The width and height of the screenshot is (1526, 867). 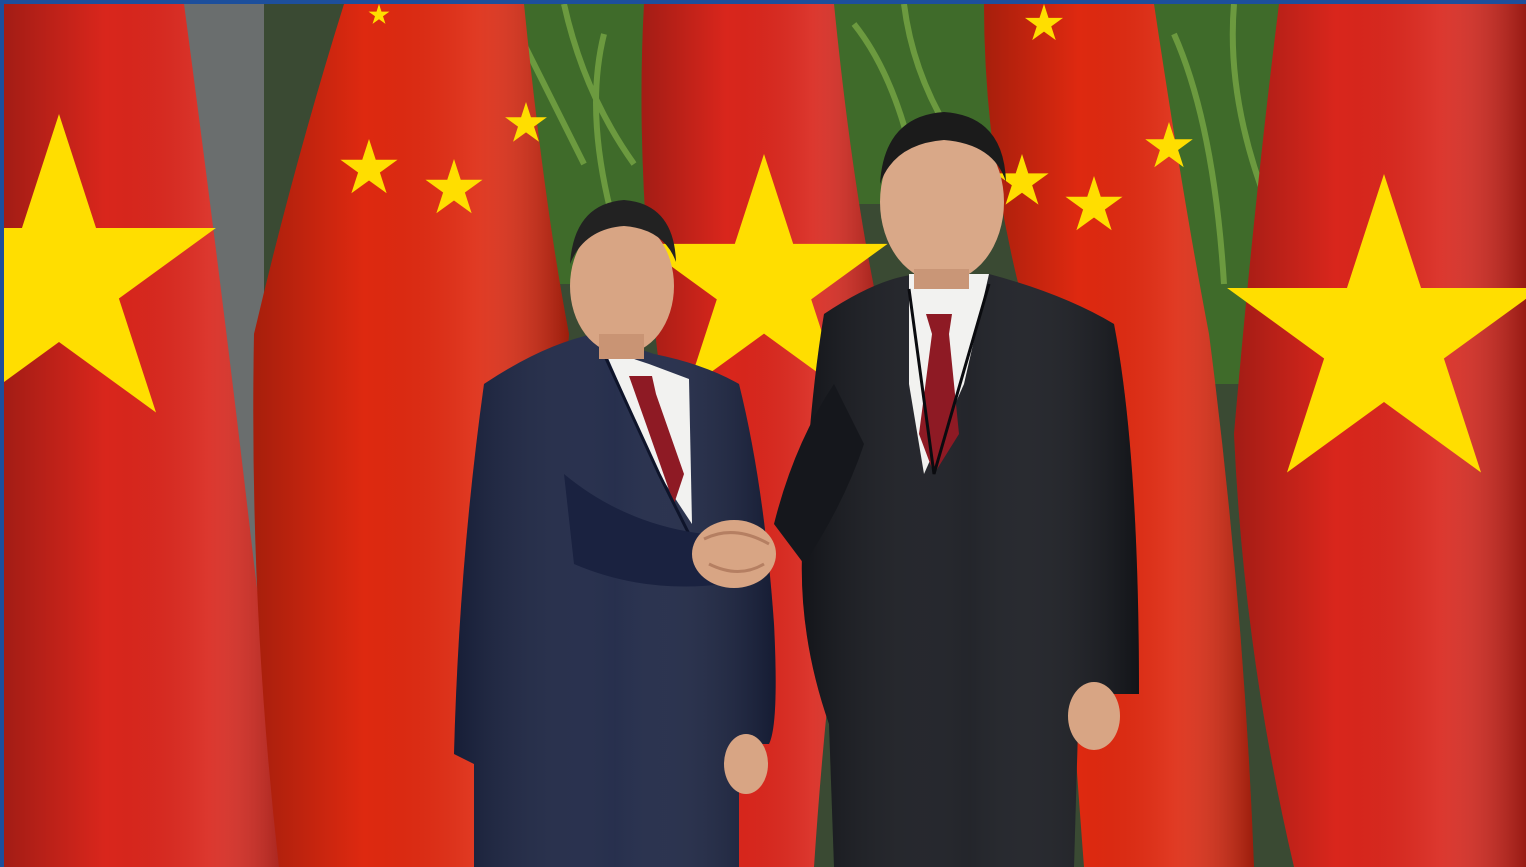 What do you see at coordinates (734, 554) in the screenshot?
I see `handshake` at bounding box center [734, 554].